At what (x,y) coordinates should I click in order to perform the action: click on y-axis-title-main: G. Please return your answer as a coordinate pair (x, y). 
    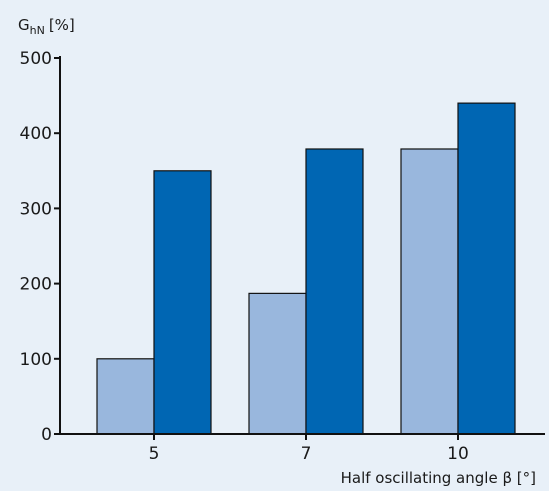
    Looking at the image, I should click on (24, 25).